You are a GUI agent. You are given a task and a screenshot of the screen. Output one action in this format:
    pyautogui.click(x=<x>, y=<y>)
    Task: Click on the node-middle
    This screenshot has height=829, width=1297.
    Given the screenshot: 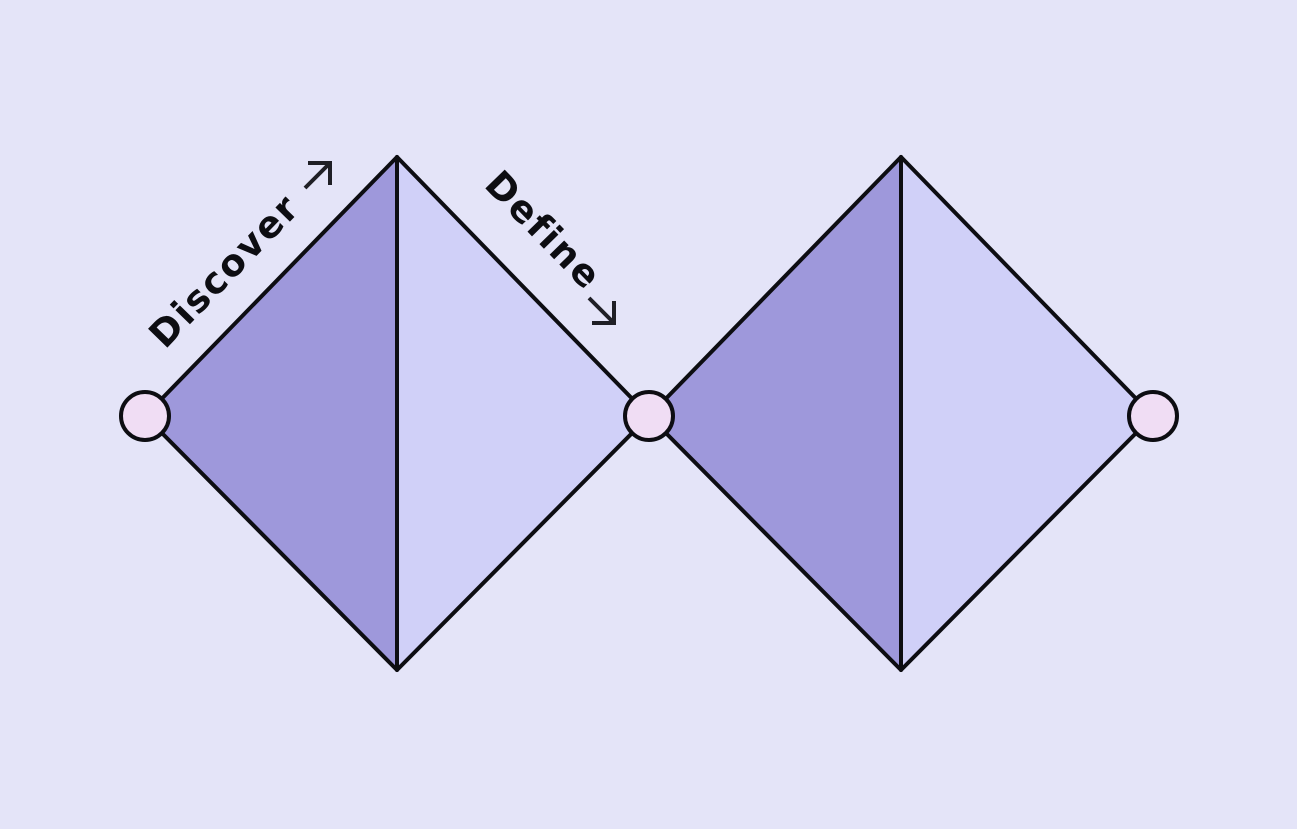 What is the action you would take?
    pyautogui.click(x=649, y=416)
    